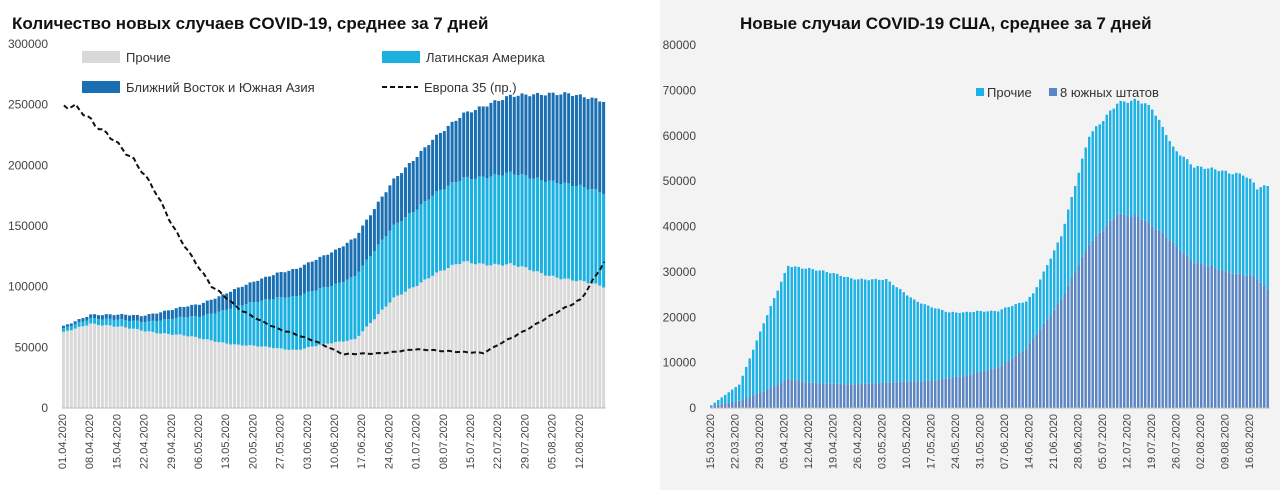 The image size is (1280, 490). What do you see at coordinates (956, 441) in the screenshot?
I see `x-tick-label: 24.05.2020` at bounding box center [956, 441].